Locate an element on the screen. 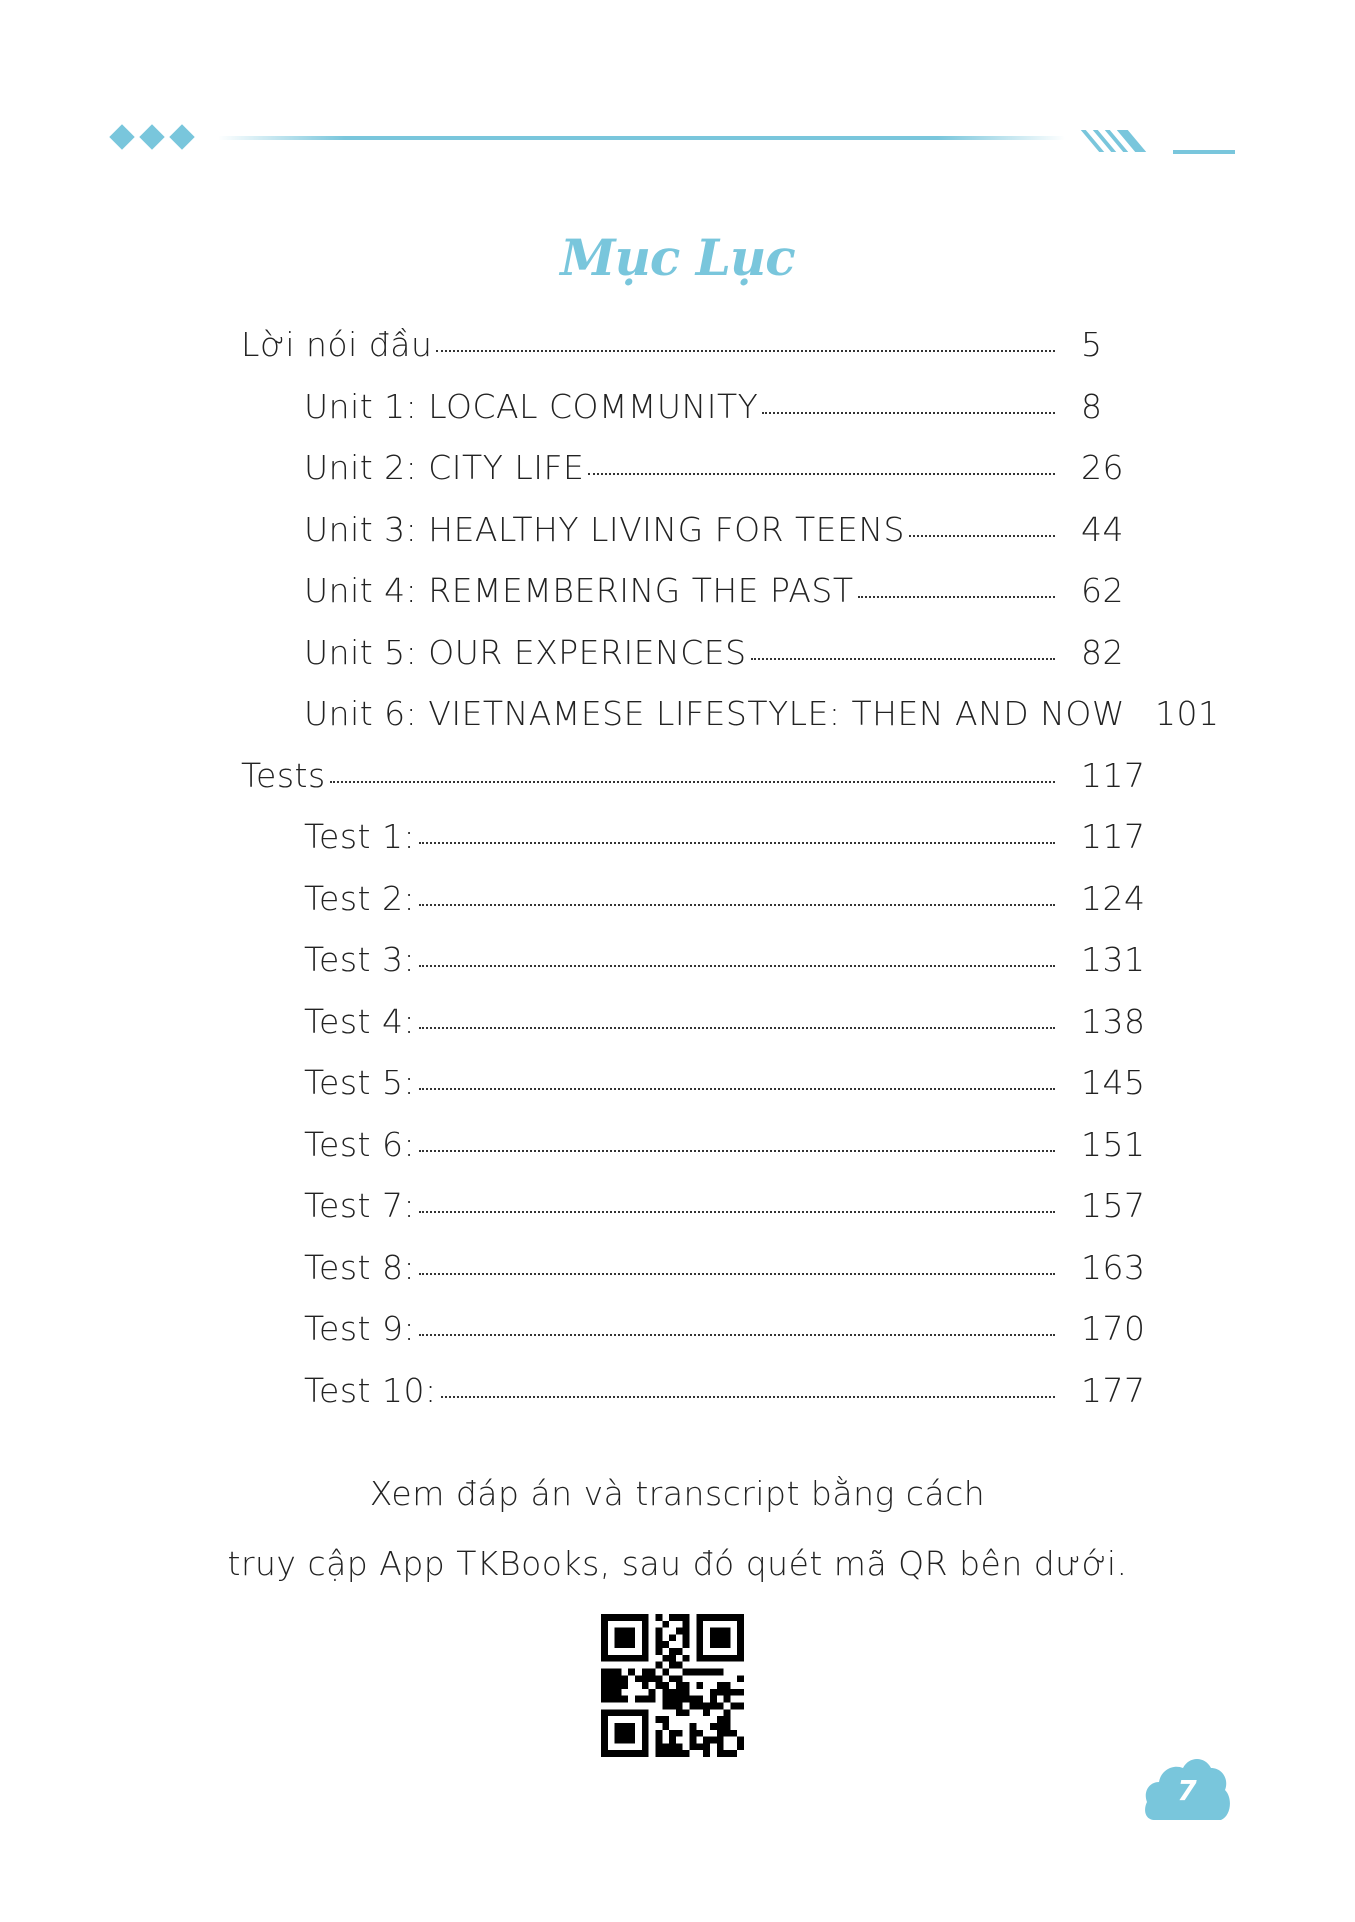  page-number-cloud-icon is located at coordinates (1187, 1789).